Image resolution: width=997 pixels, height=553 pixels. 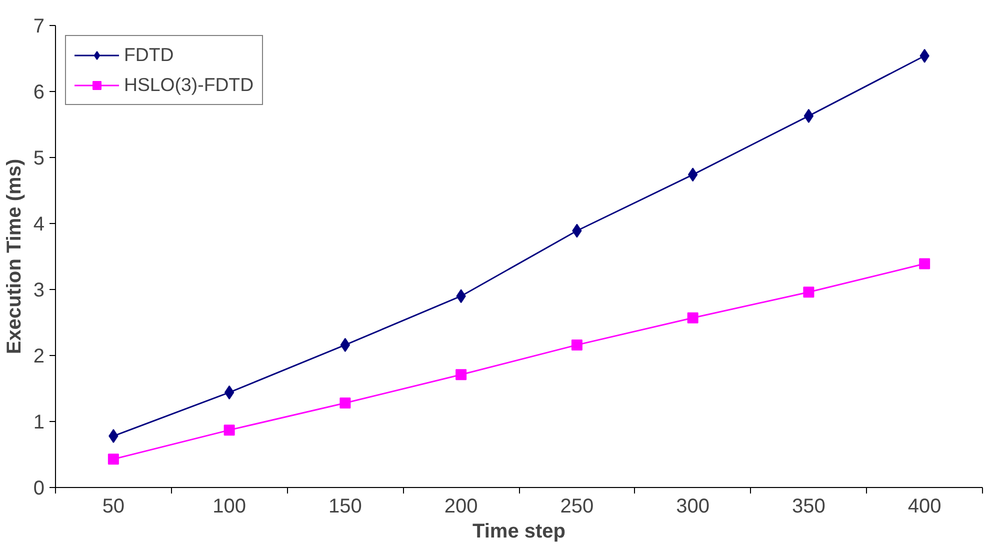 I want to click on y-tick-label: 1, so click(x=38, y=423).